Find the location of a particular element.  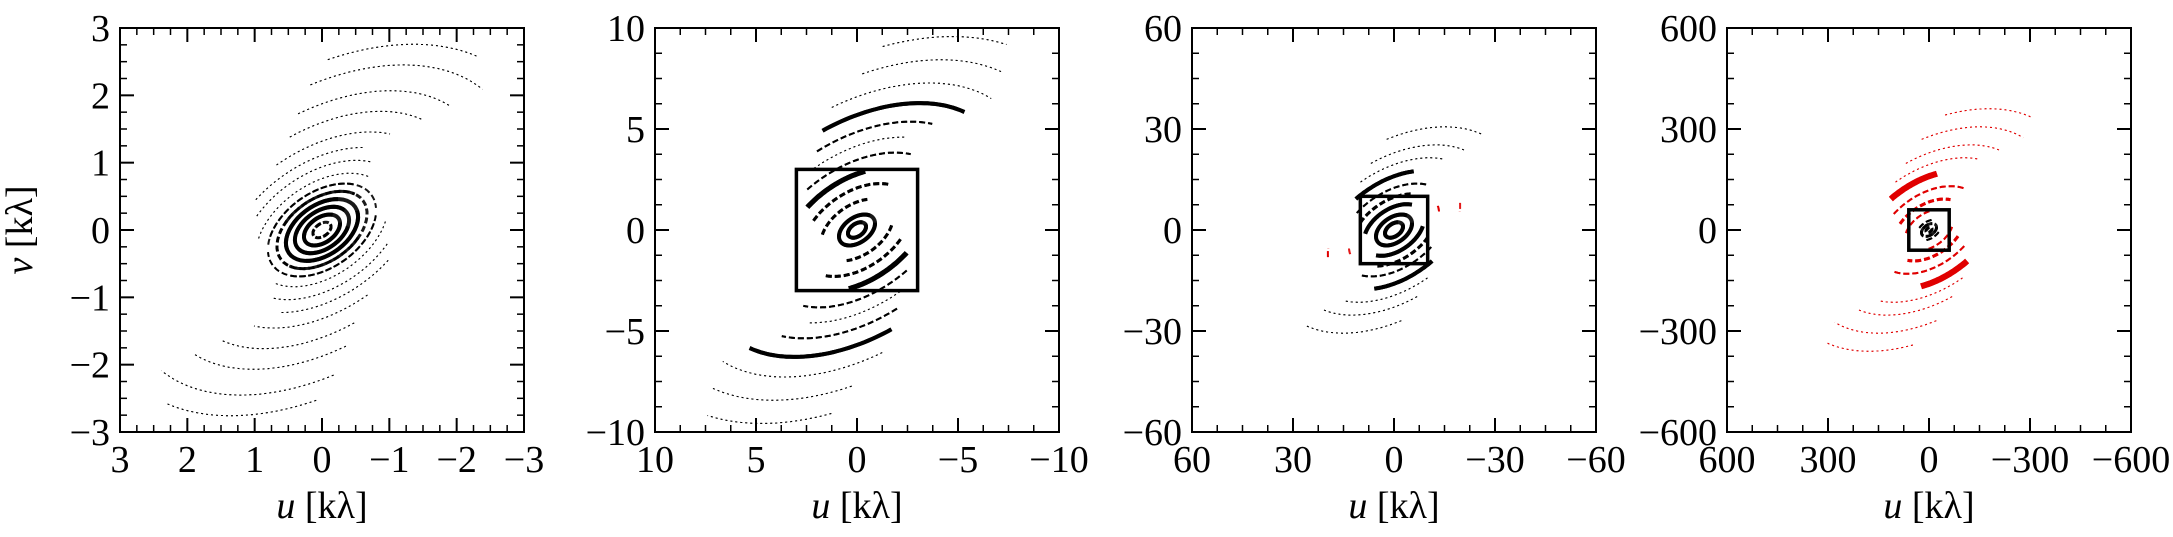

x-tick-label: 1 is located at coordinates (254, 460).